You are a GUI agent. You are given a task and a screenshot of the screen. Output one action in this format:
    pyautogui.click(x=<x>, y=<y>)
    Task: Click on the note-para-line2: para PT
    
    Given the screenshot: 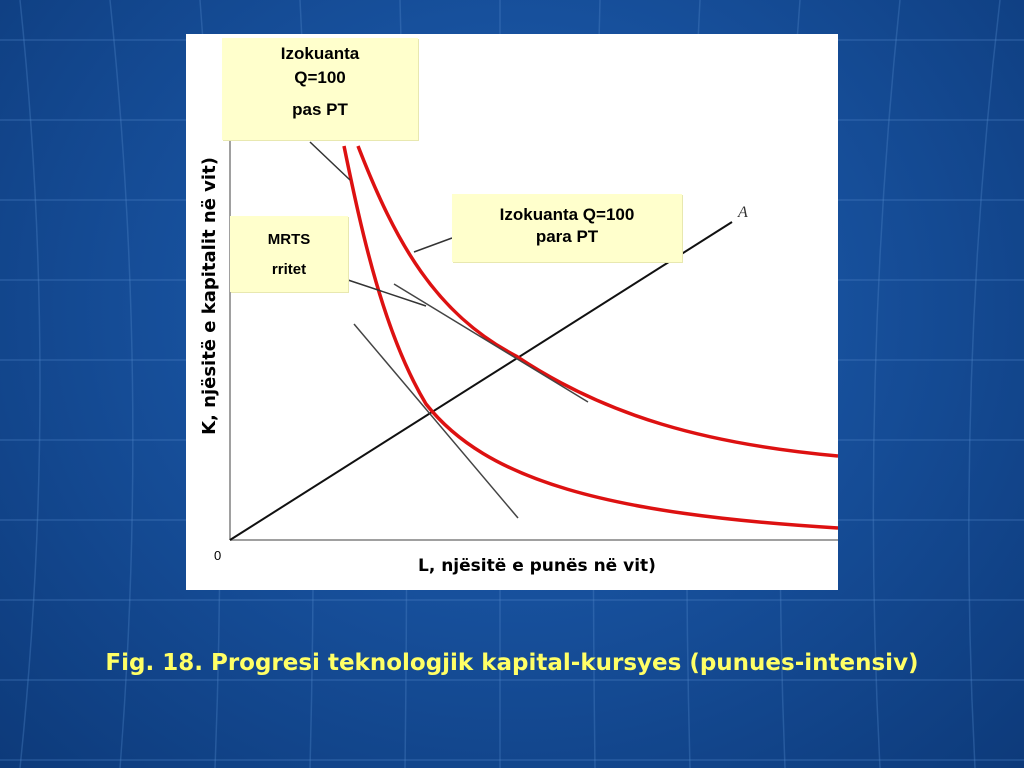 What is the action you would take?
    pyautogui.click(x=567, y=236)
    